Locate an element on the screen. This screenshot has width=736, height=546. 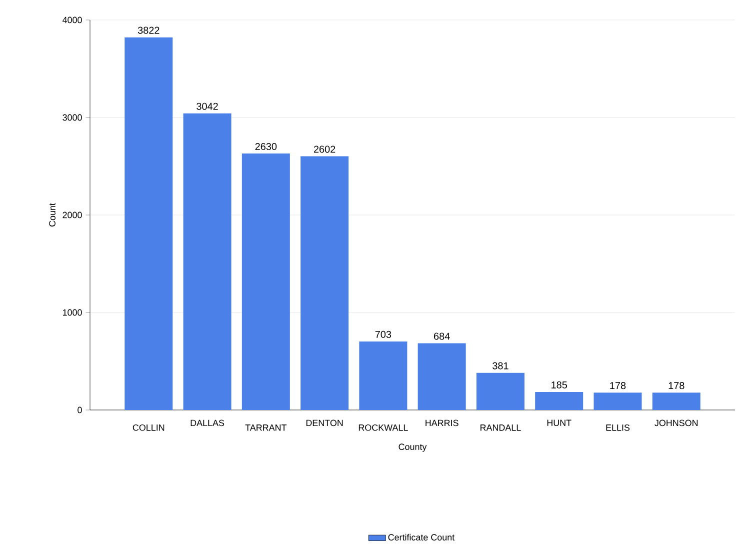
x-tick-label: HARRIS is located at coordinates (442, 423).